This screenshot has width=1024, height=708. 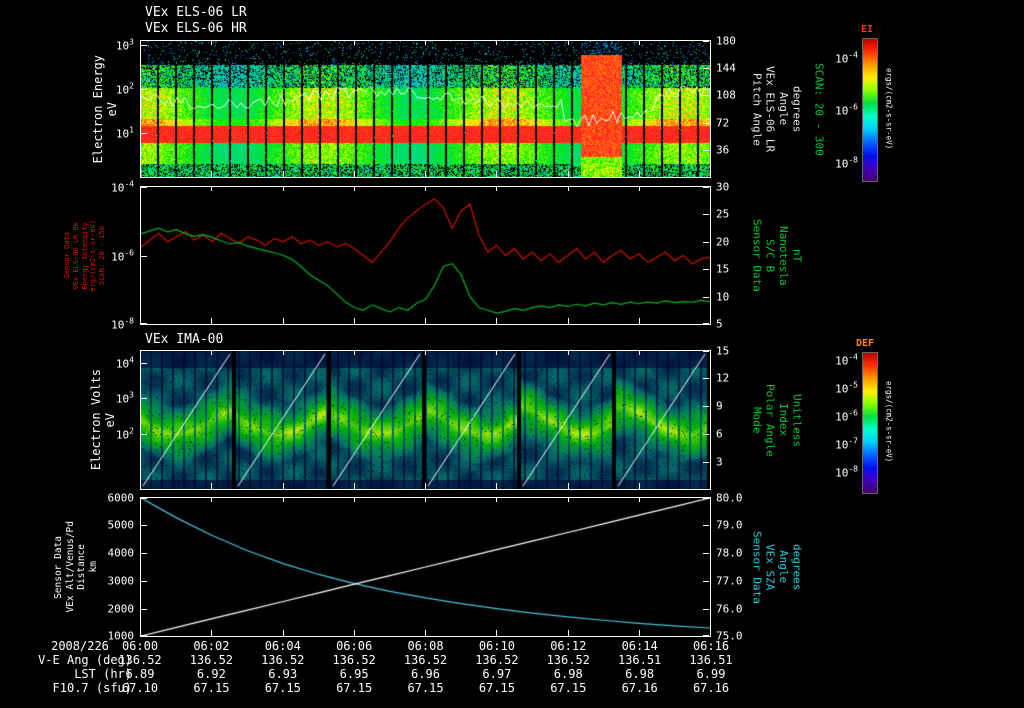 What do you see at coordinates (196, 28) in the screenshot?
I see `plot-title-els-hr: VEx ELS-06 HR` at bounding box center [196, 28].